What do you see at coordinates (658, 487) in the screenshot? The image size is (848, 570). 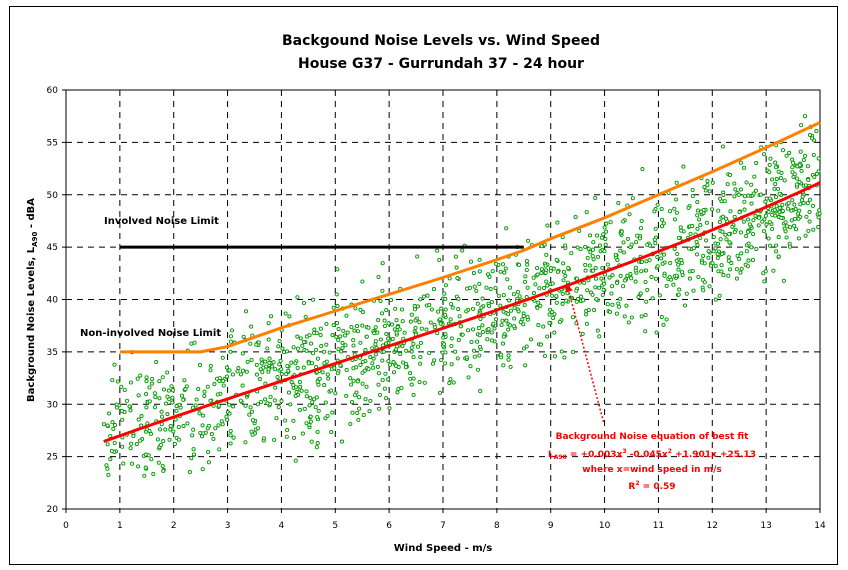 I see `fit-r2-value: = 0.59` at bounding box center [658, 487].